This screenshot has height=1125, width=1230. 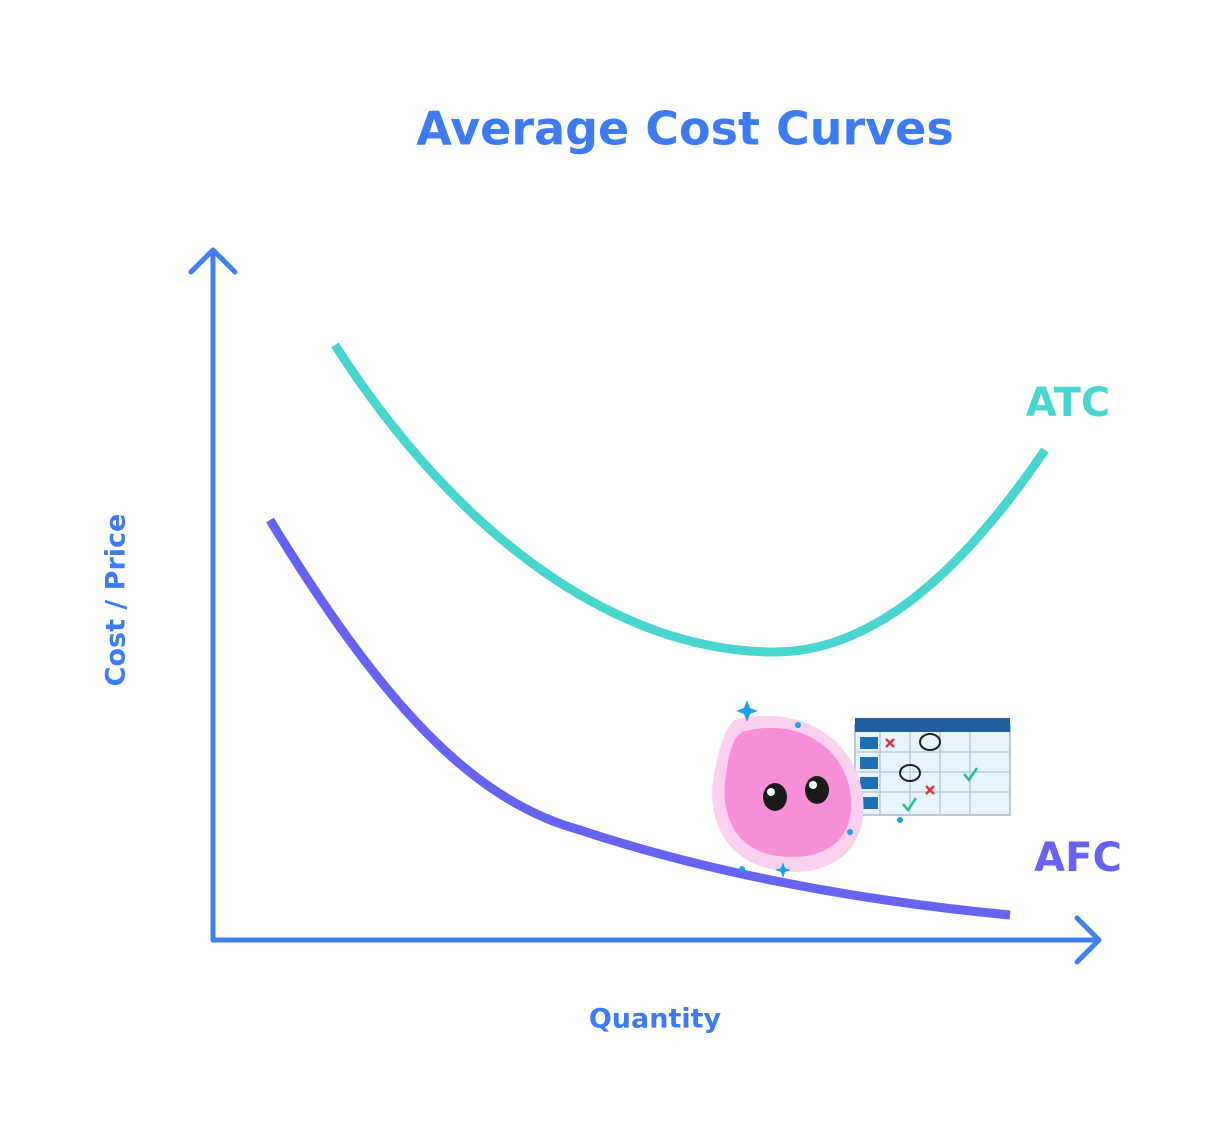 What do you see at coordinates (685, 129) in the screenshot?
I see `title: Average Cost Curves` at bounding box center [685, 129].